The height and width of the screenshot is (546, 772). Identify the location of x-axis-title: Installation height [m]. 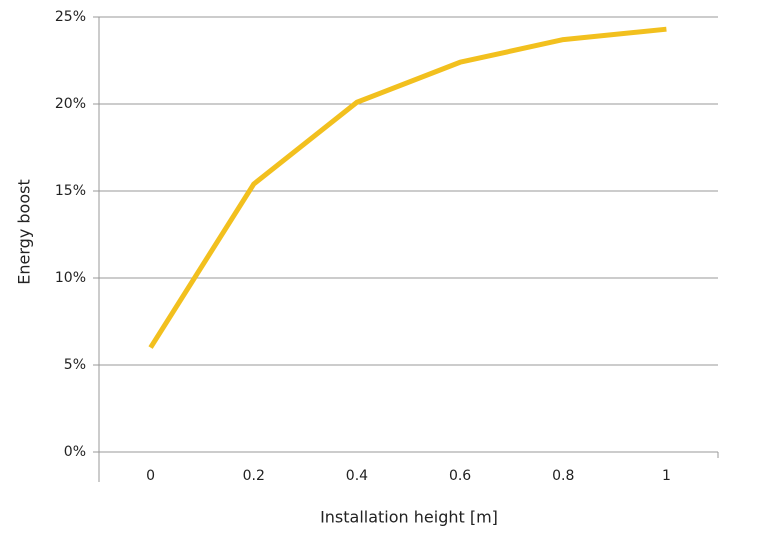
(409, 517).